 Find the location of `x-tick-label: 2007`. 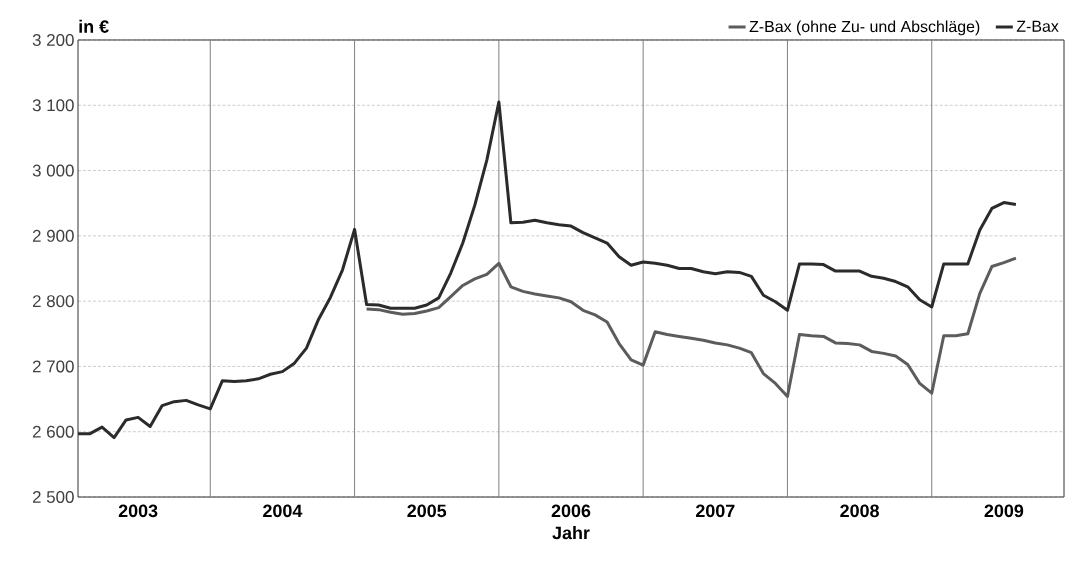

x-tick-label: 2007 is located at coordinates (715, 511).